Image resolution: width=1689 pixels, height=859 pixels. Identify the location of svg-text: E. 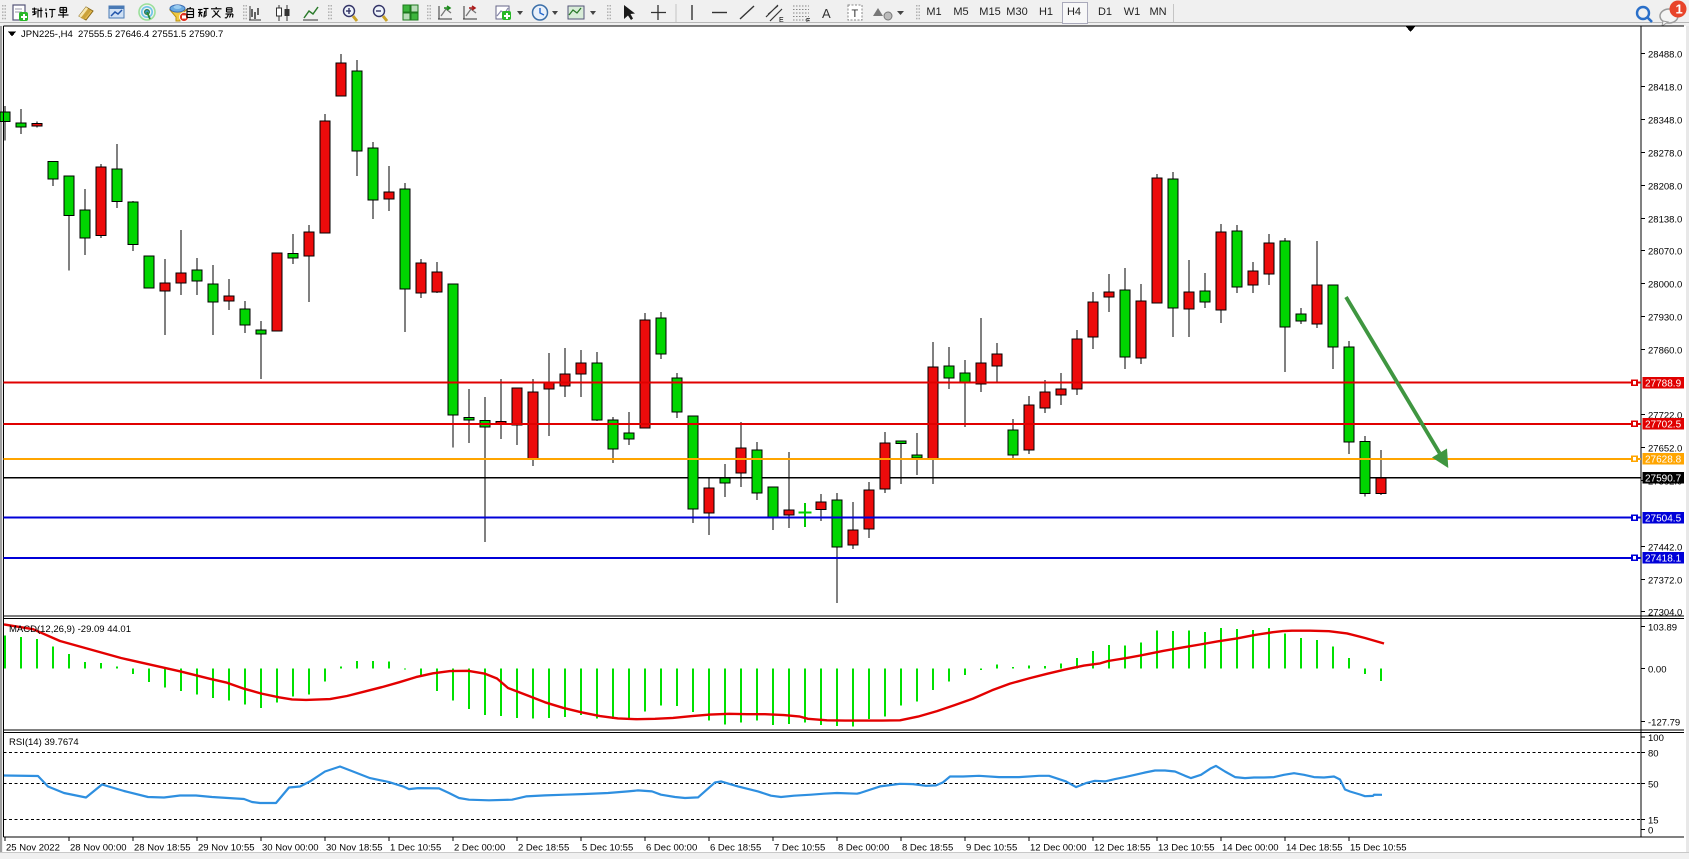
(781, 20).